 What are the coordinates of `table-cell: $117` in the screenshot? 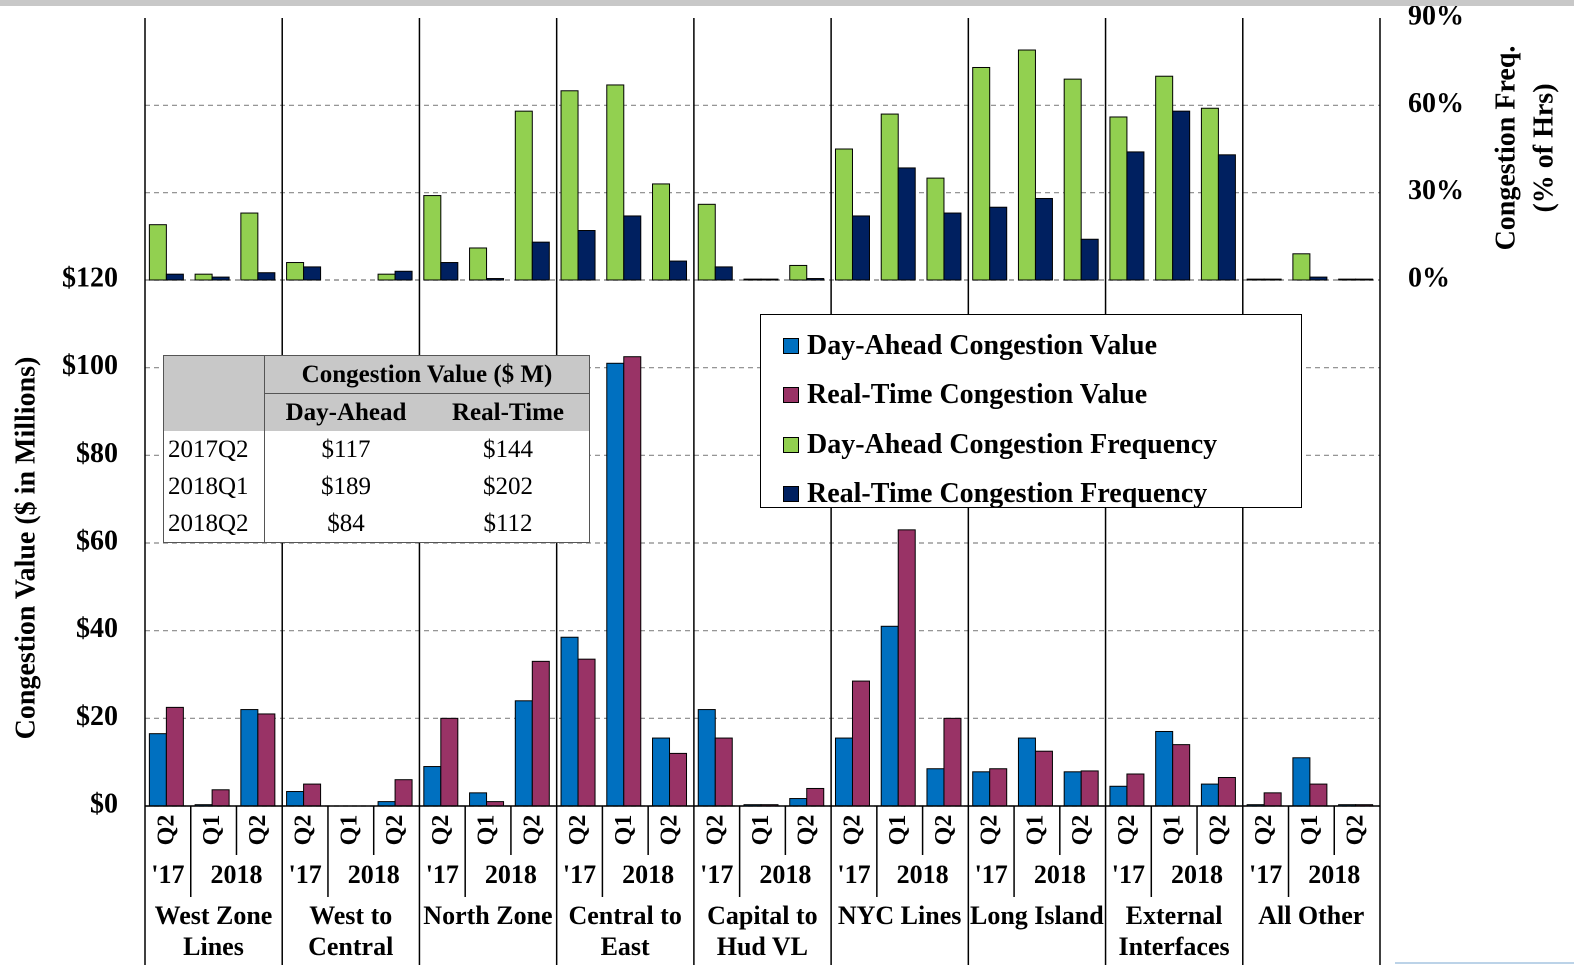 It's located at (346, 449).